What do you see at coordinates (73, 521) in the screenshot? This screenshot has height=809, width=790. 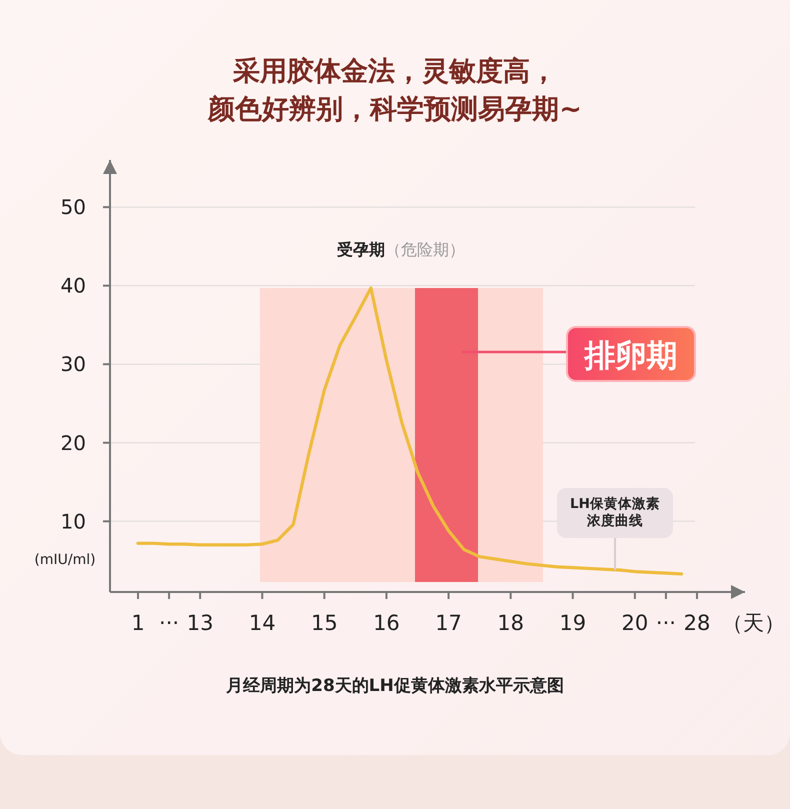 I see `y-tick-label: 10` at bounding box center [73, 521].